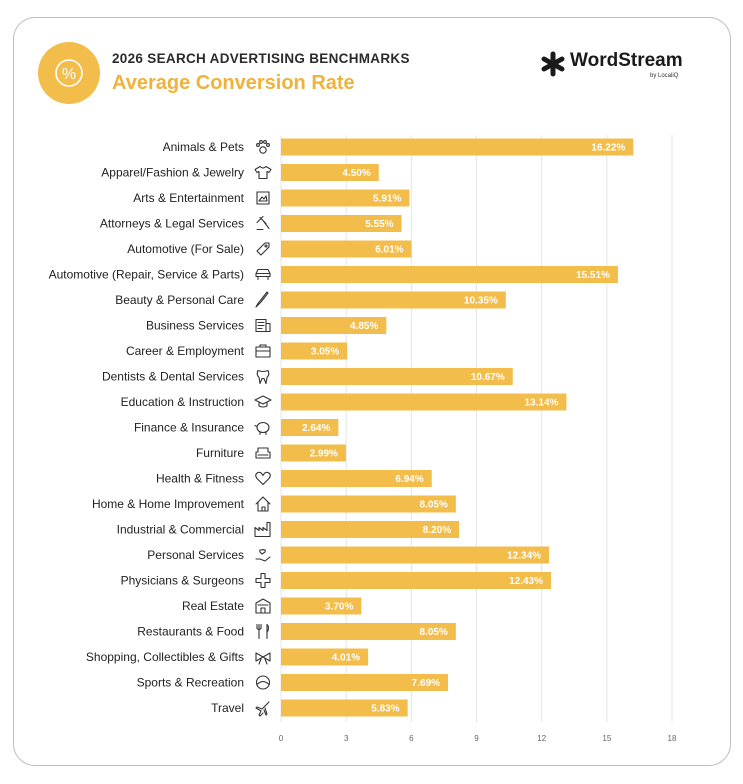 The image size is (743, 784). Describe the element at coordinates (356, 173) in the screenshot. I see `bar-value-label: 4.50%` at that location.